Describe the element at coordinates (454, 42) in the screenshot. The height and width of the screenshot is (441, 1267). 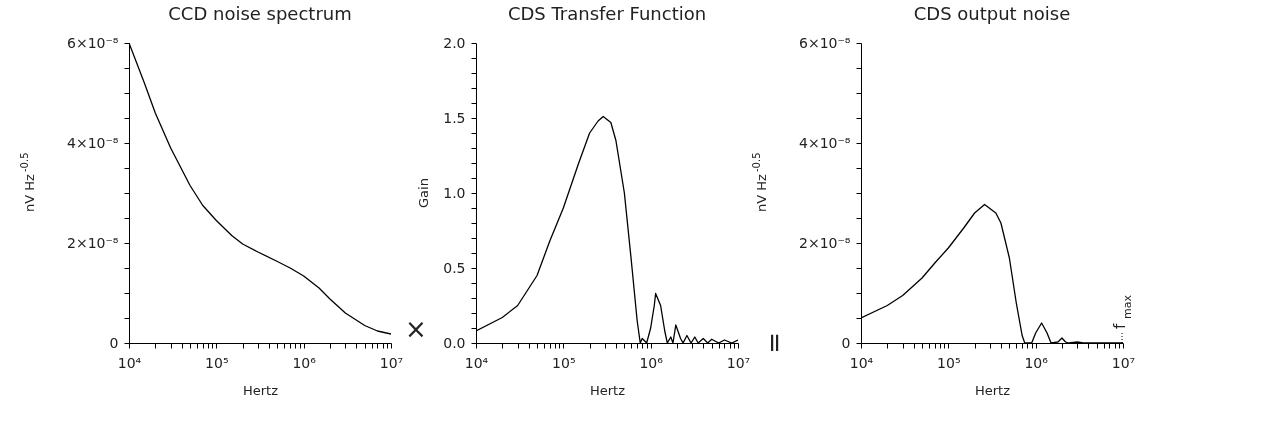
I see `y-tick-label: 2.0` at that location.